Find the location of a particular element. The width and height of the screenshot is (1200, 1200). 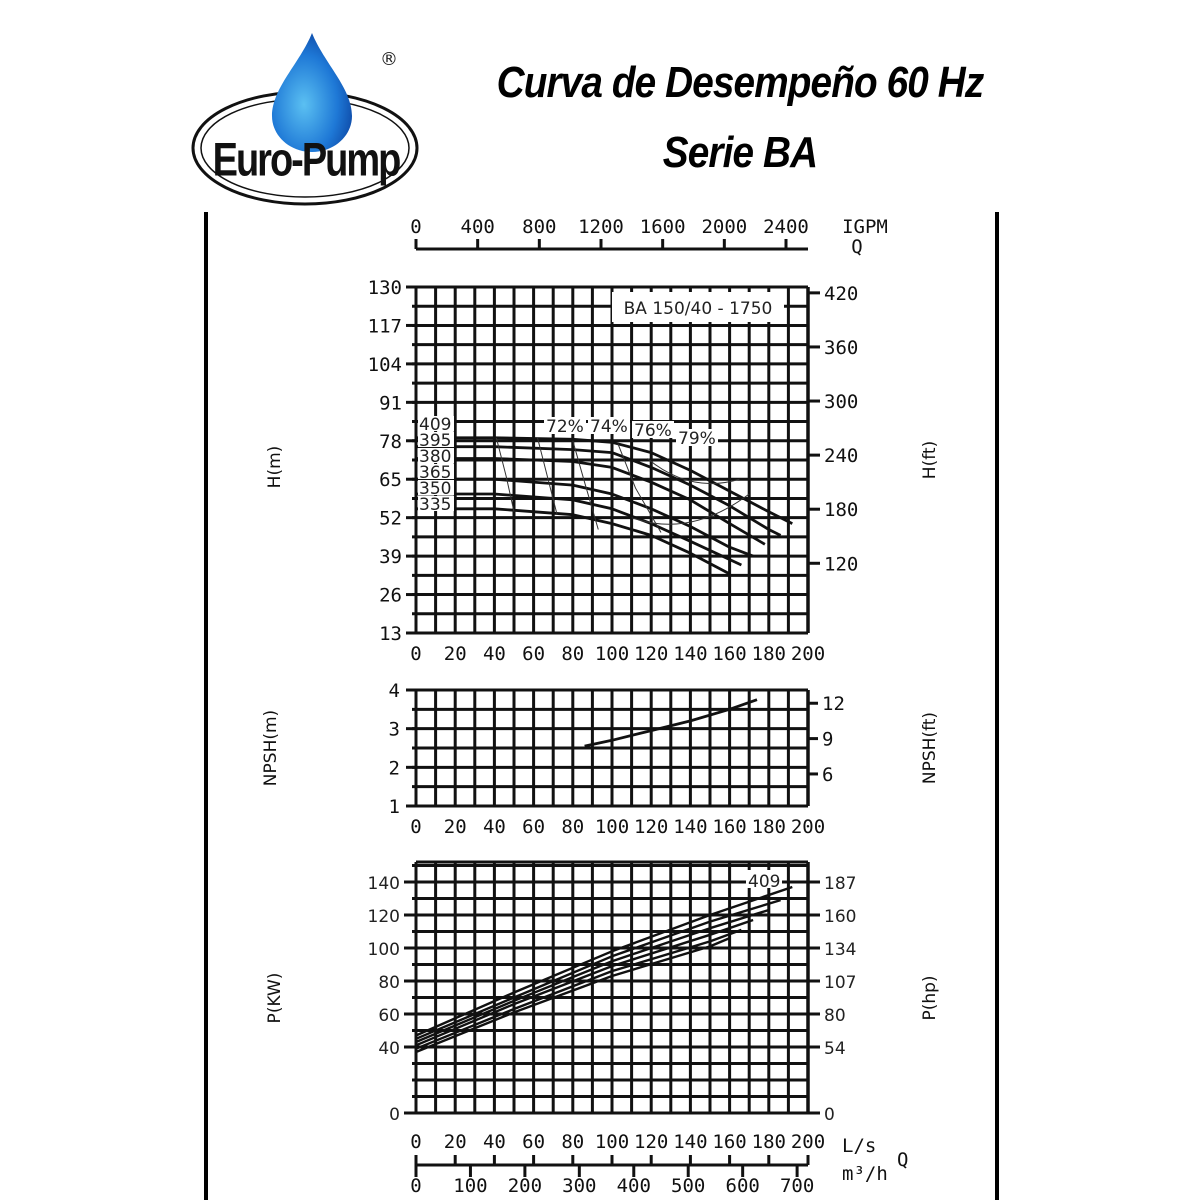

ls-tick: 60 is located at coordinates (533, 1142).